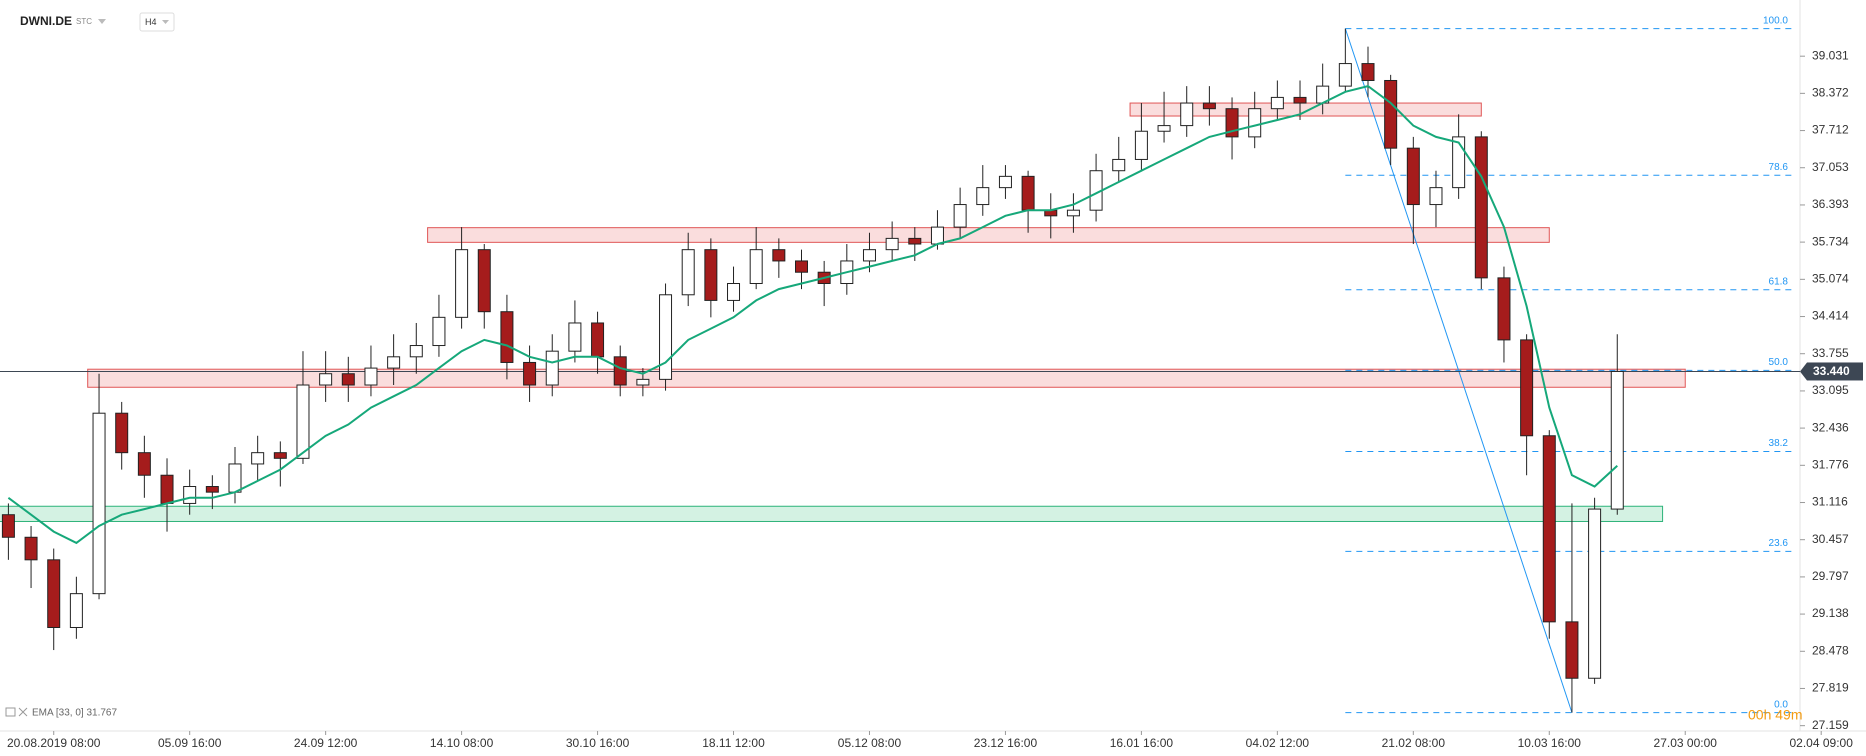 The width and height of the screenshot is (1866, 756). Describe the element at coordinates (10, 712) in the screenshot. I see `legend-icon` at that location.